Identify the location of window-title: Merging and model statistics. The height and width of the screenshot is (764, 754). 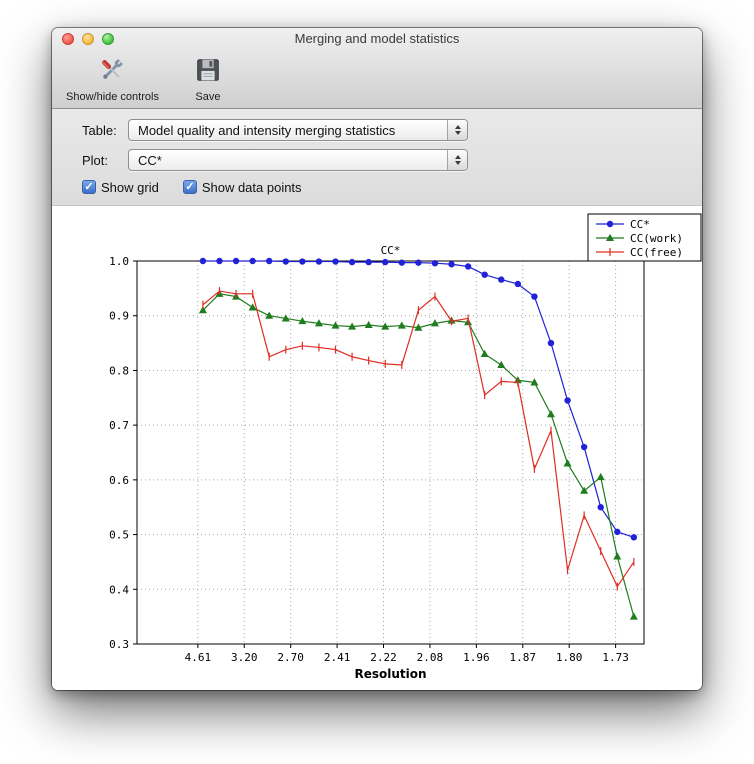
(377, 38).